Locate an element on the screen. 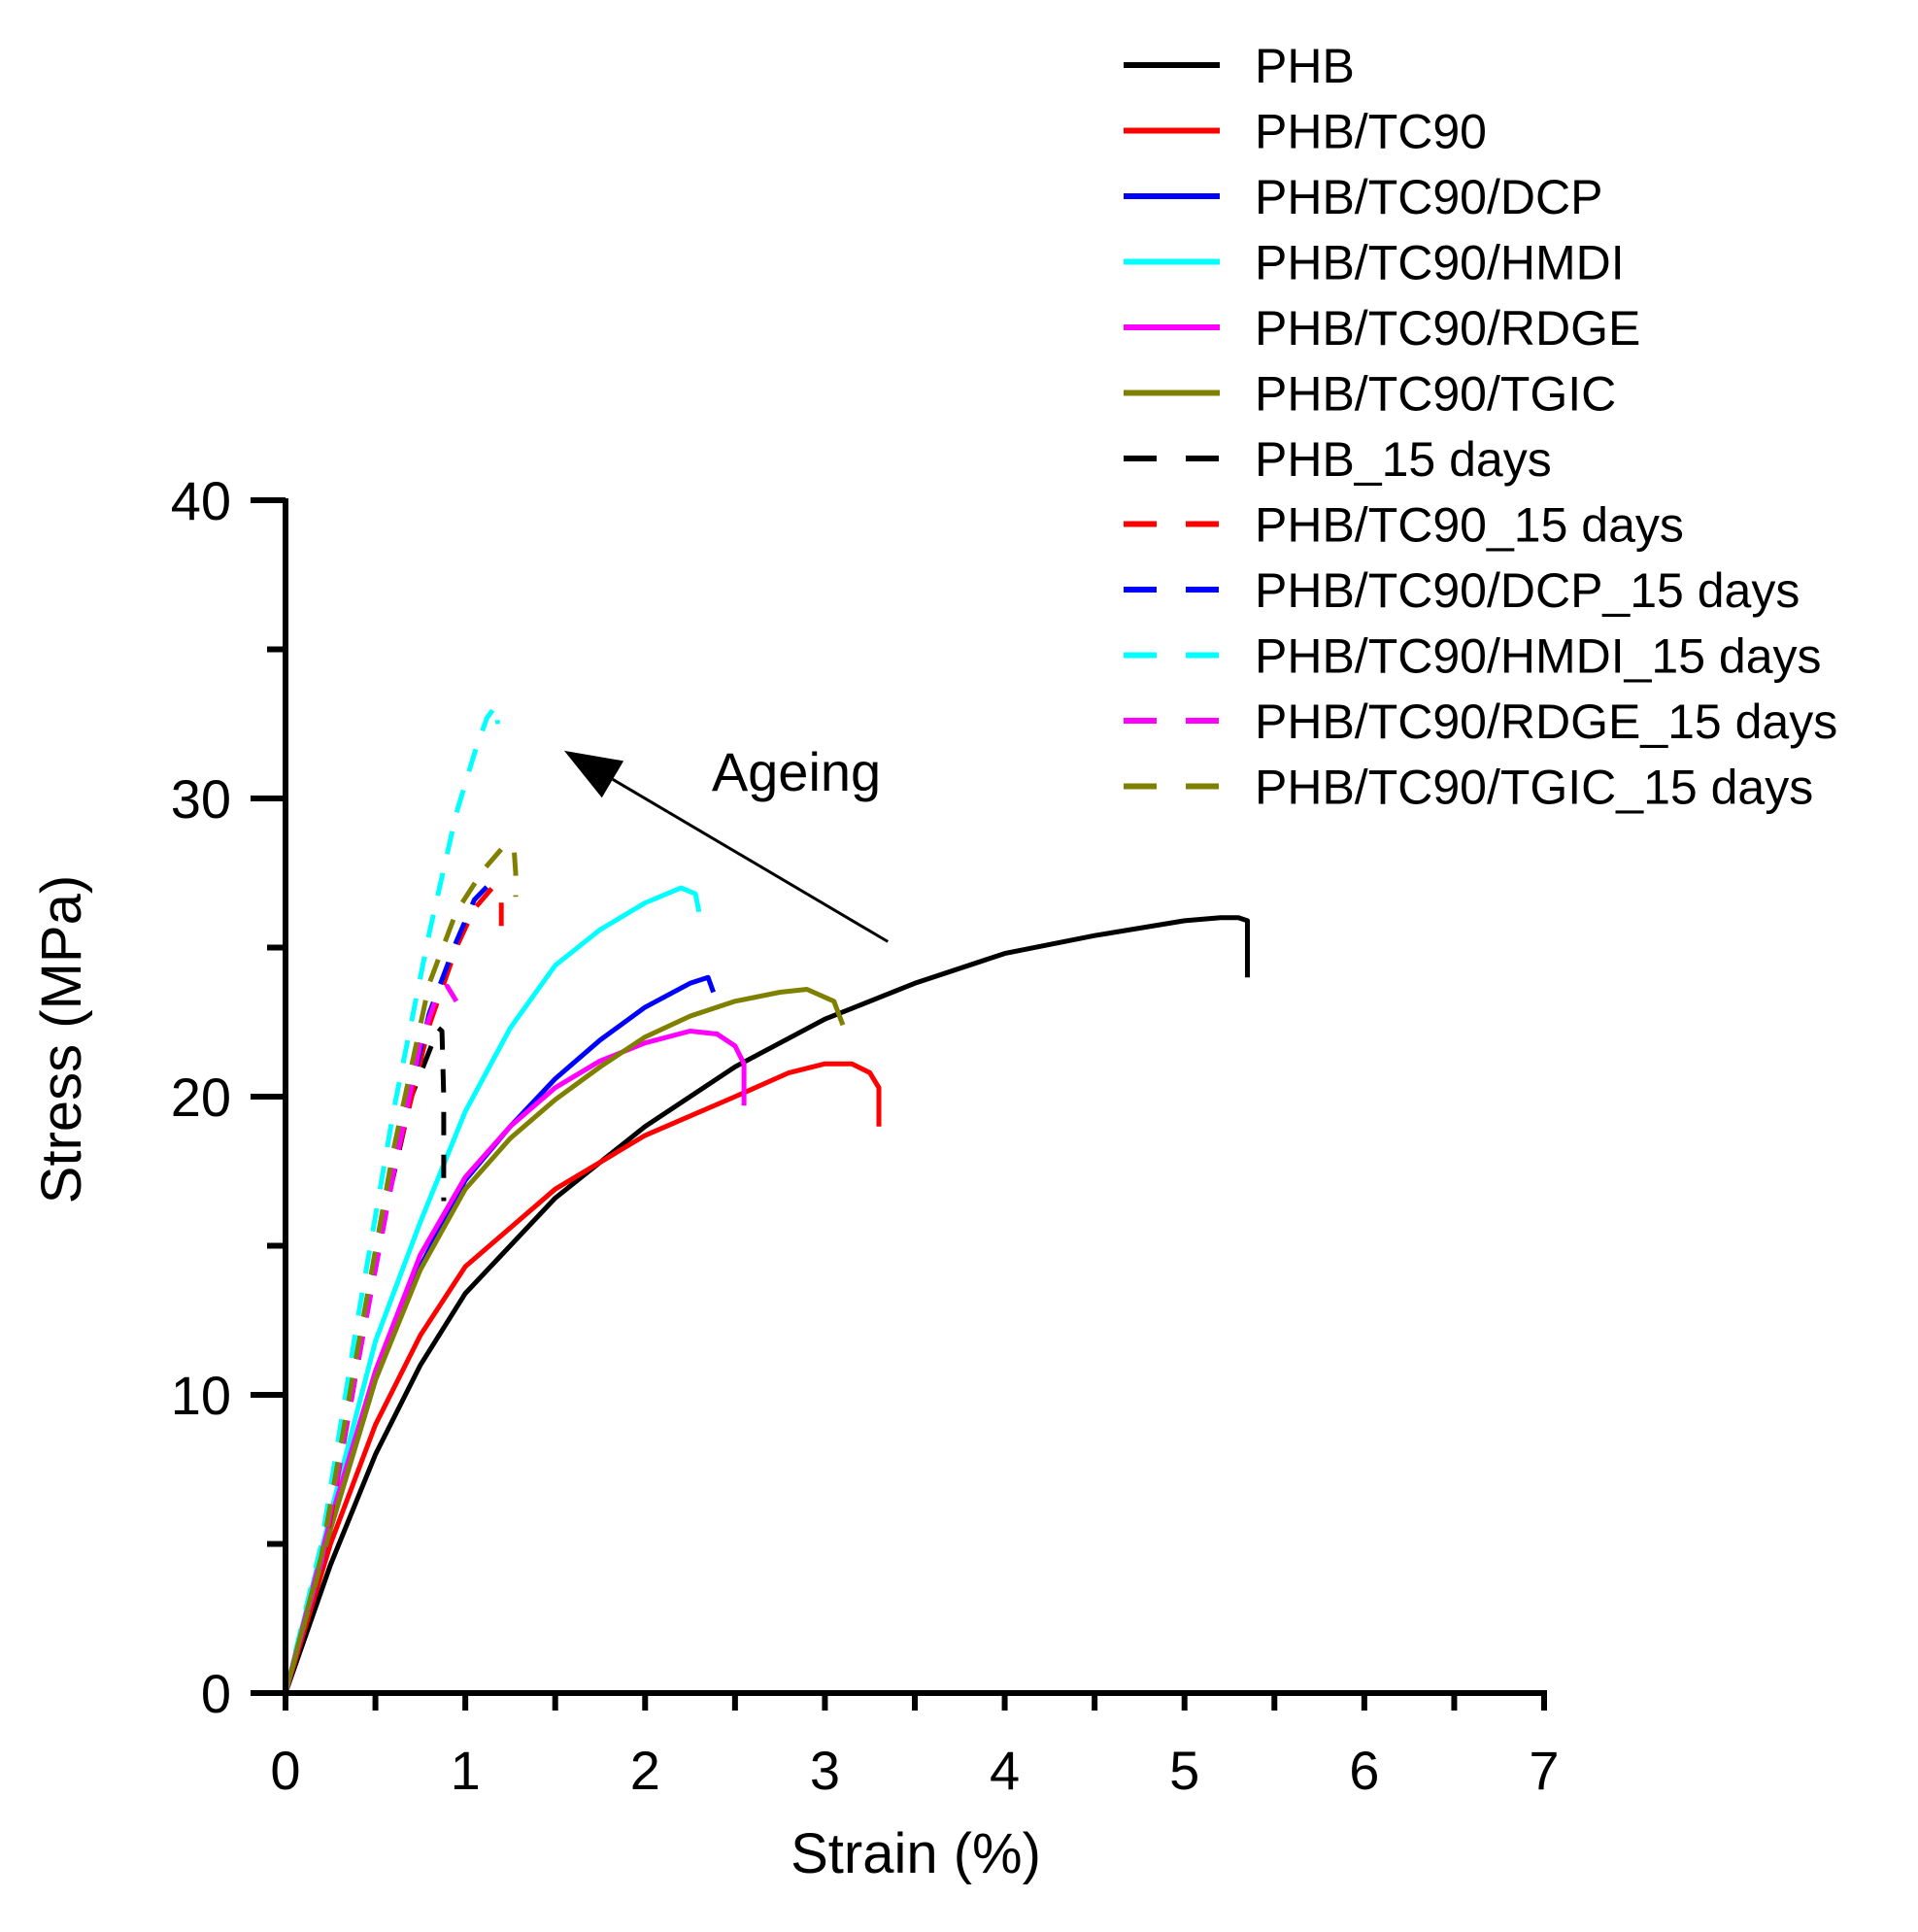 The image size is (1918, 1932). x-tick-label: 0 is located at coordinates (285, 1770).